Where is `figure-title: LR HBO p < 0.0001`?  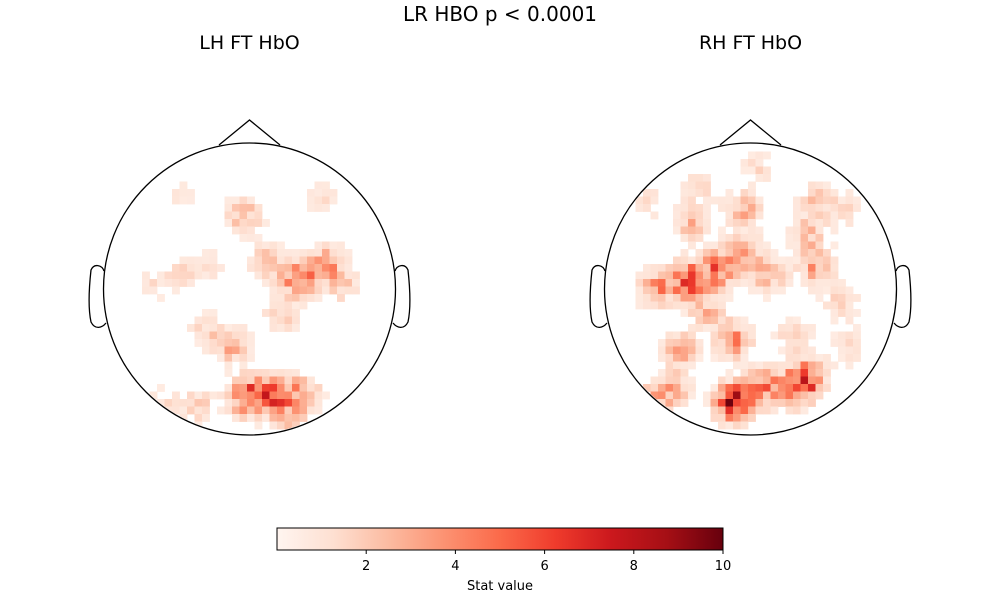 figure-title: LR HBO p < 0.0001 is located at coordinates (500, 14).